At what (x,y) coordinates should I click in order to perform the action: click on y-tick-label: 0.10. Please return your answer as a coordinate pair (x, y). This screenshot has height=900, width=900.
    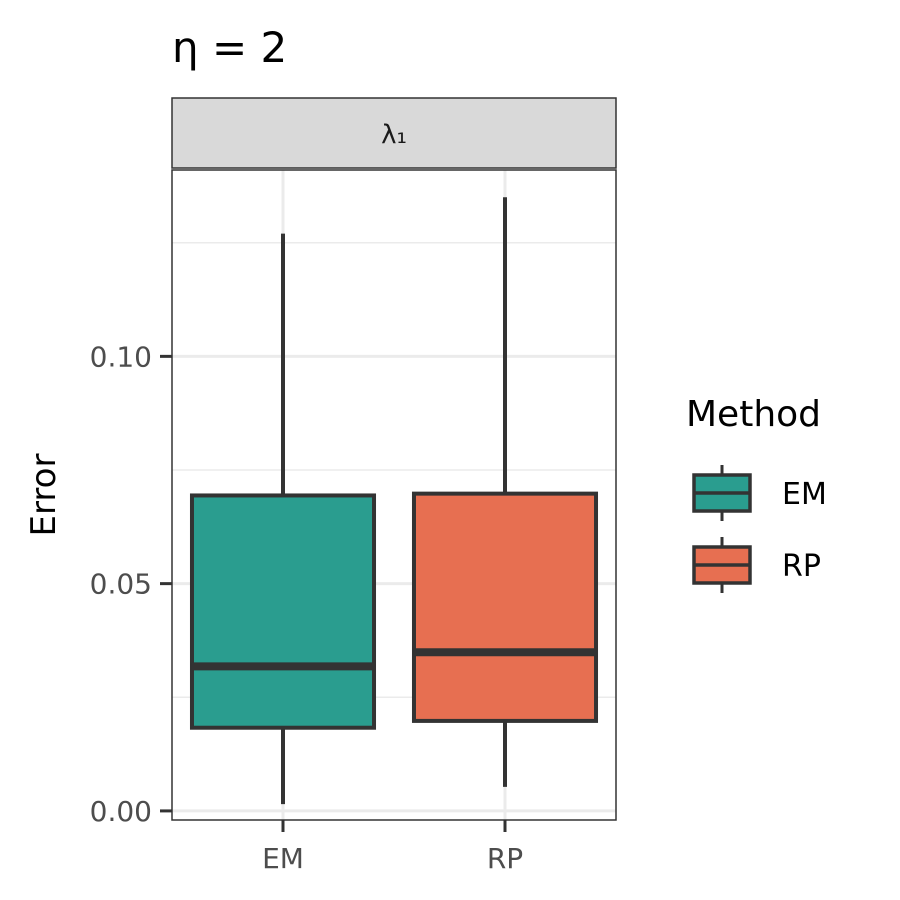
    Looking at the image, I should click on (121, 356).